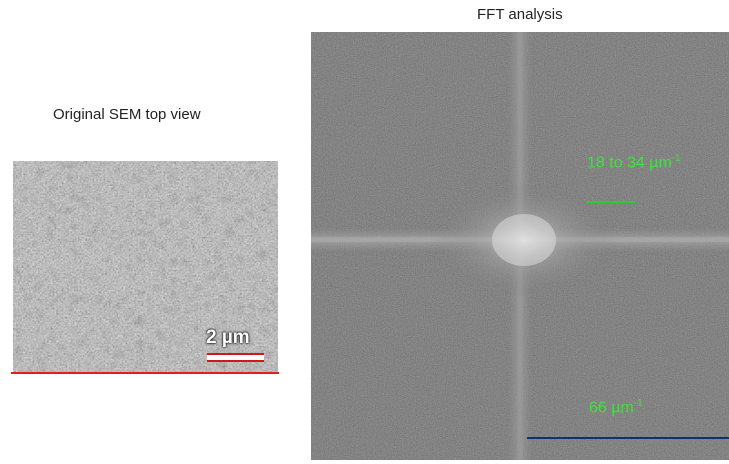 The height and width of the screenshot is (464, 729). I want to click on frequency-range-marker, so click(611, 202).